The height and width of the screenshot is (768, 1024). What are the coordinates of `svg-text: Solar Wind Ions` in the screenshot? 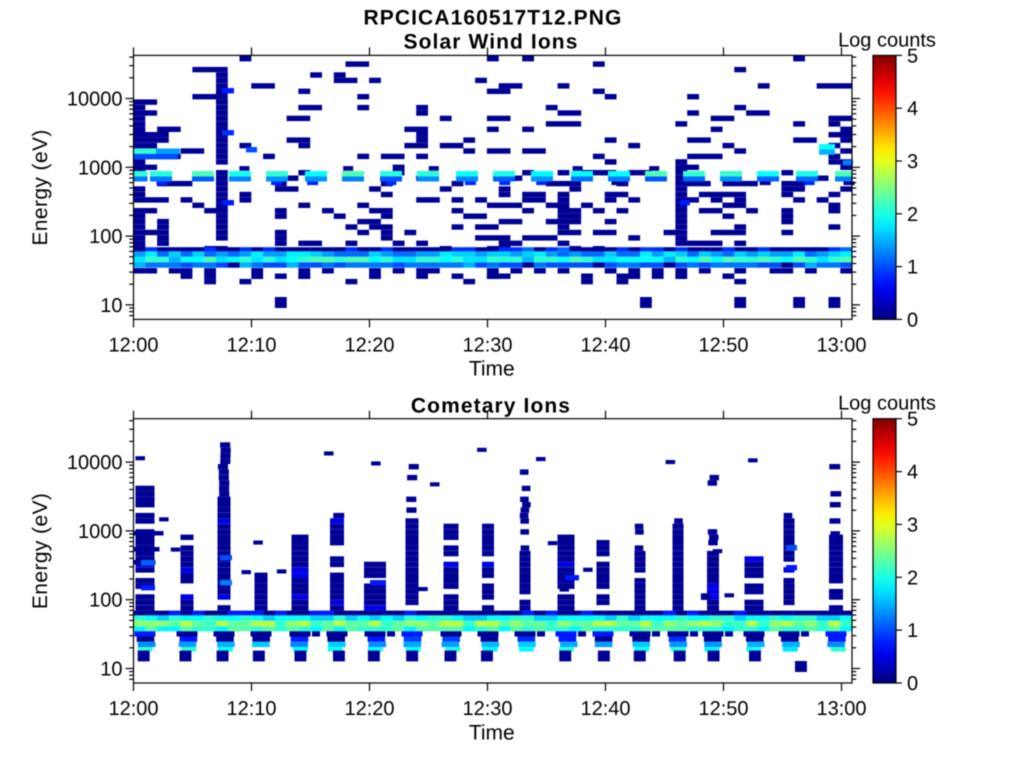 It's located at (491, 42).